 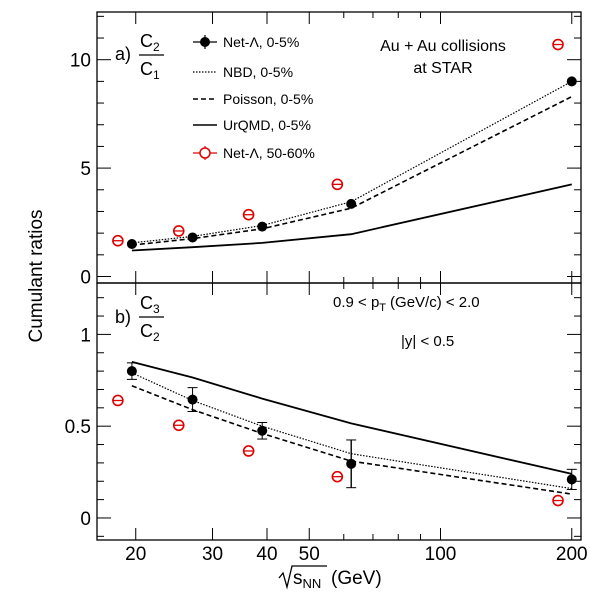 I want to click on panel-a-label: a), so click(x=123, y=54).